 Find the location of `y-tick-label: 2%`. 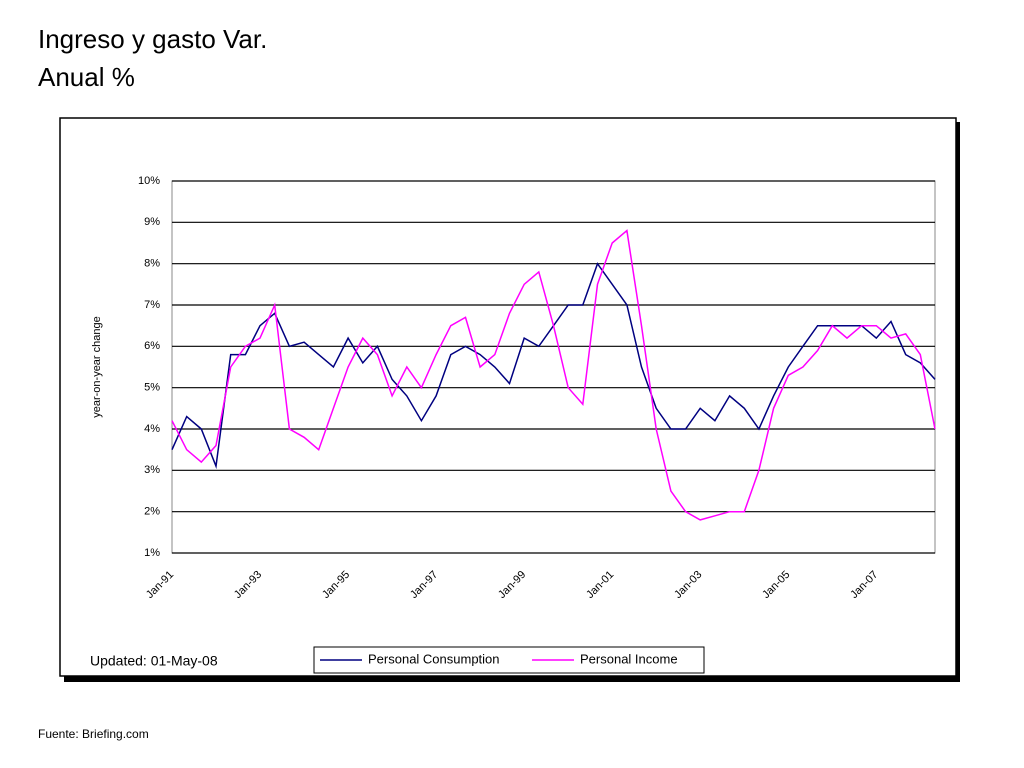

y-tick-label: 2% is located at coordinates (152, 512).